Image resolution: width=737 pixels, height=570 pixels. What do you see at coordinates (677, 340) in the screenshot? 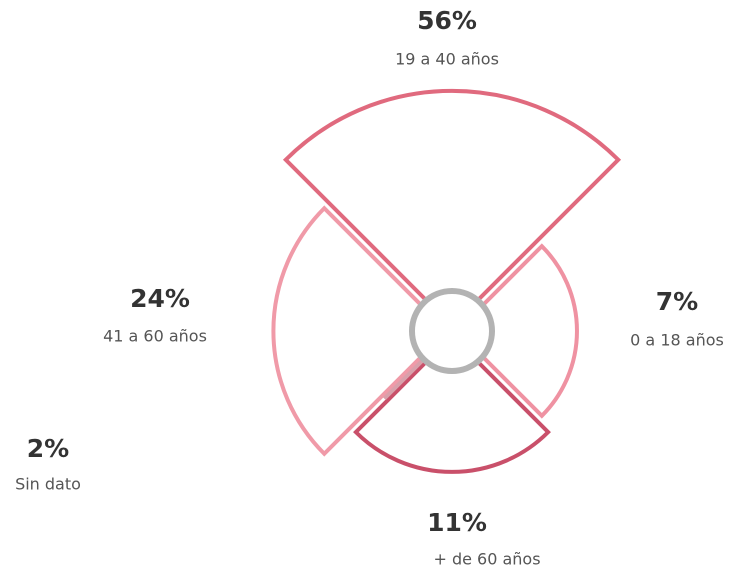
I see `category-label: 0 a 18 años` at bounding box center [677, 340].